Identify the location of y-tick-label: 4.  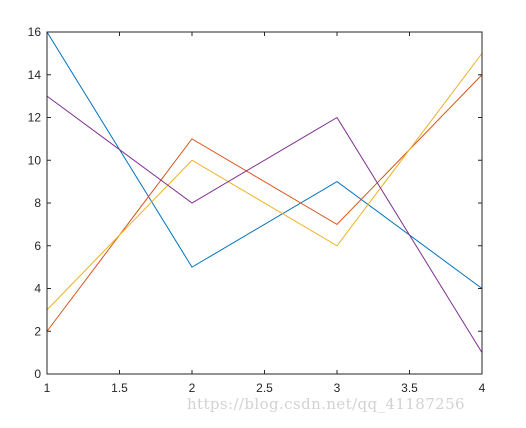
(37, 289).